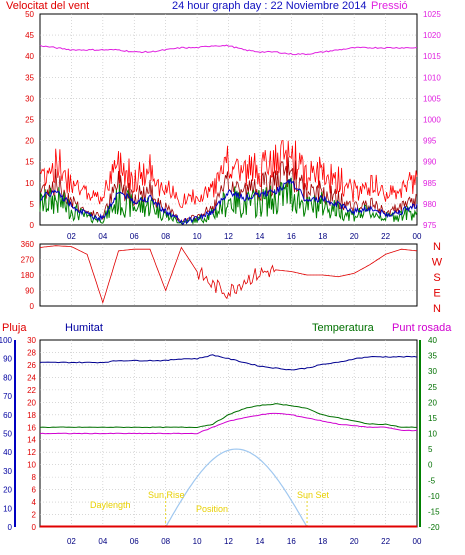  Describe the element at coordinates (29, 77) in the screenshot. I see `wind-tick-label: 35` at that location.